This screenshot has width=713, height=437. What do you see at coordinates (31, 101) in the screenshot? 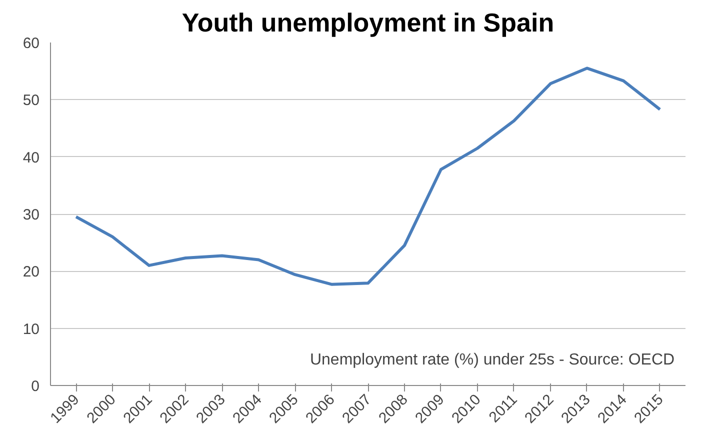
I see `y-tick-label: 50` at bounding box center [31, 101].